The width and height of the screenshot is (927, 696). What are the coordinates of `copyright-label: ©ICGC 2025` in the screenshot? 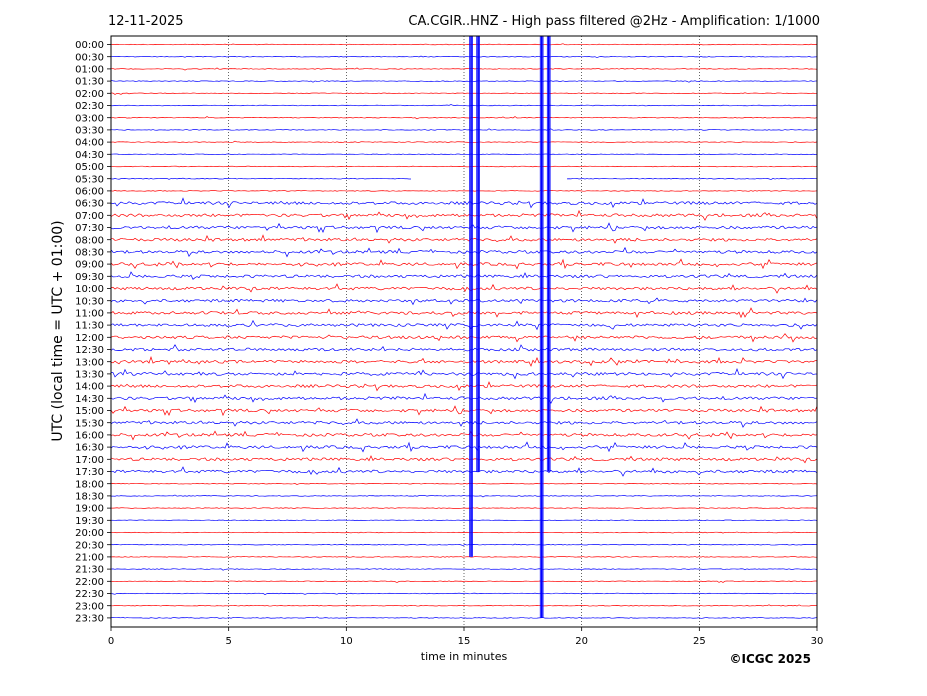 It's located at (770, 659).